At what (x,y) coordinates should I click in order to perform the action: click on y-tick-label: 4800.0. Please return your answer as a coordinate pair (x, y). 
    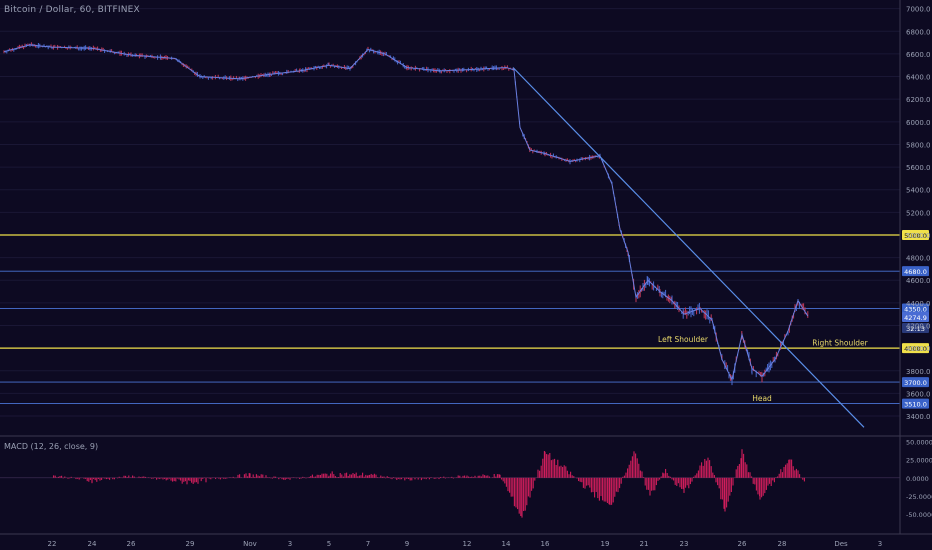
    Looking at the image, I should click on (918, 259).